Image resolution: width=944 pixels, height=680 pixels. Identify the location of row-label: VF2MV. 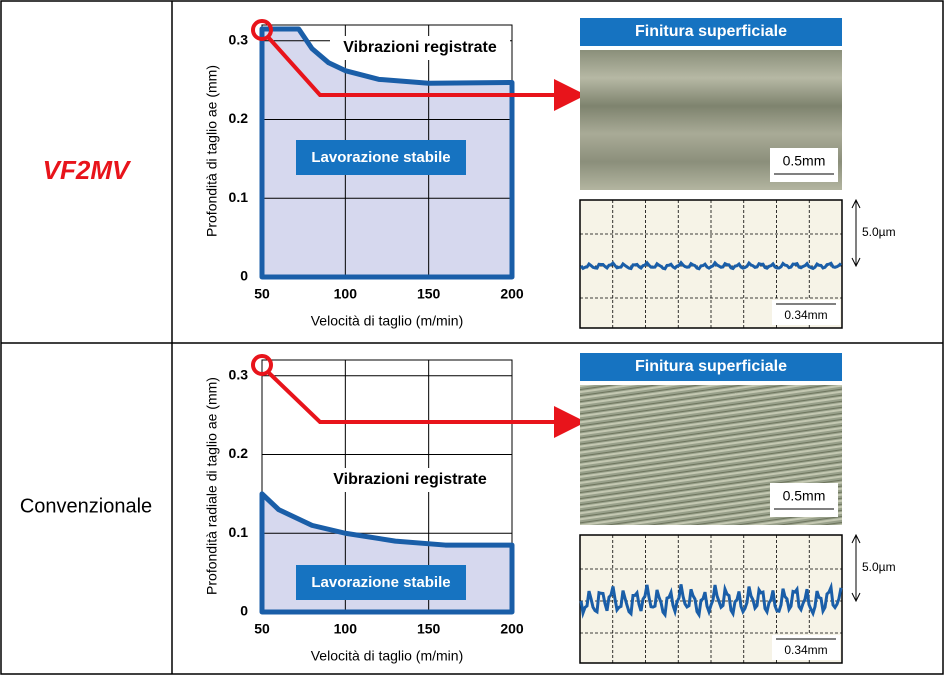
(87, 170).